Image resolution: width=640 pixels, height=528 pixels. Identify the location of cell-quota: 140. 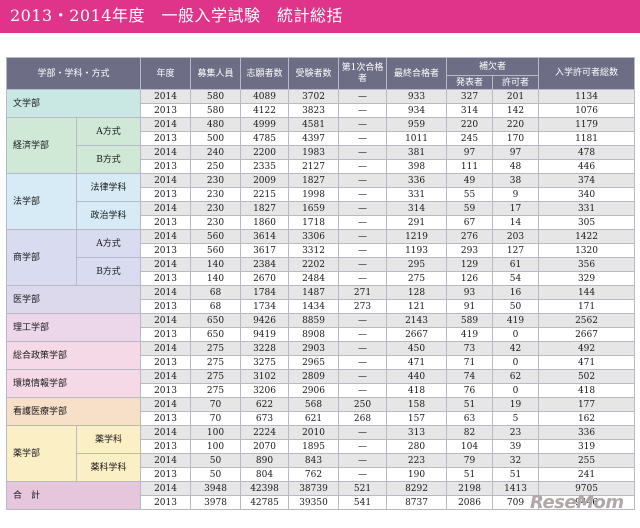
(216, 264).